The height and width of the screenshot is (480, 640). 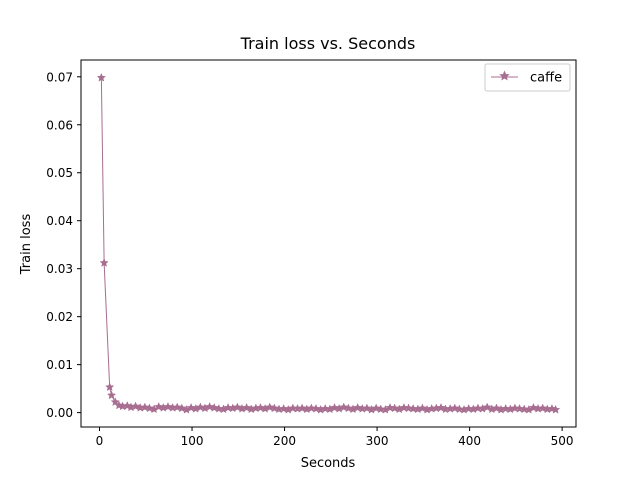 I want to click on y-tick-label: 0.06, so click(x=59, y=125).